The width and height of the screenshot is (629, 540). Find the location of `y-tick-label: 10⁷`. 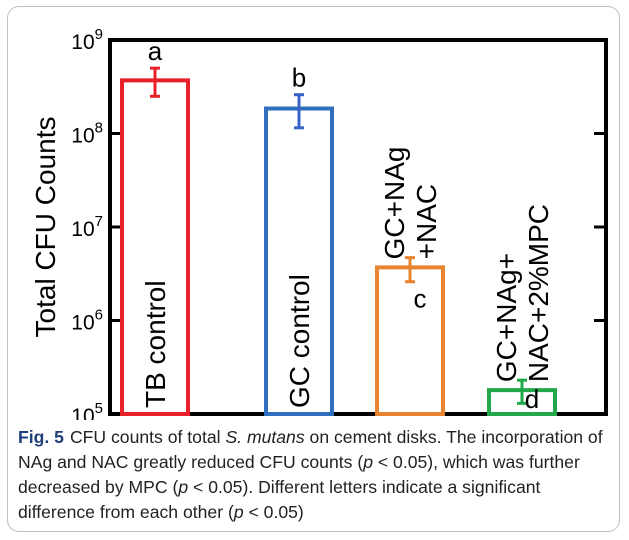

y-tick-label: 10⁷ is located at coordinates (87, 227).